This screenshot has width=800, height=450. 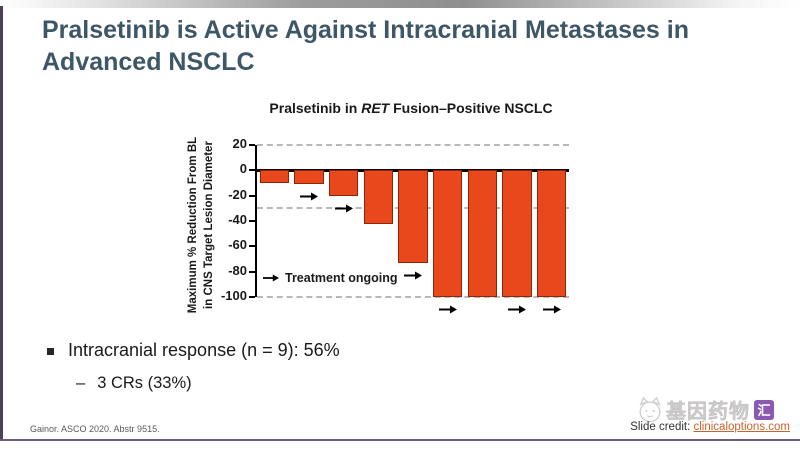 I want to click on legend-label: Treatment ongoing, so click(x=341, y=278).